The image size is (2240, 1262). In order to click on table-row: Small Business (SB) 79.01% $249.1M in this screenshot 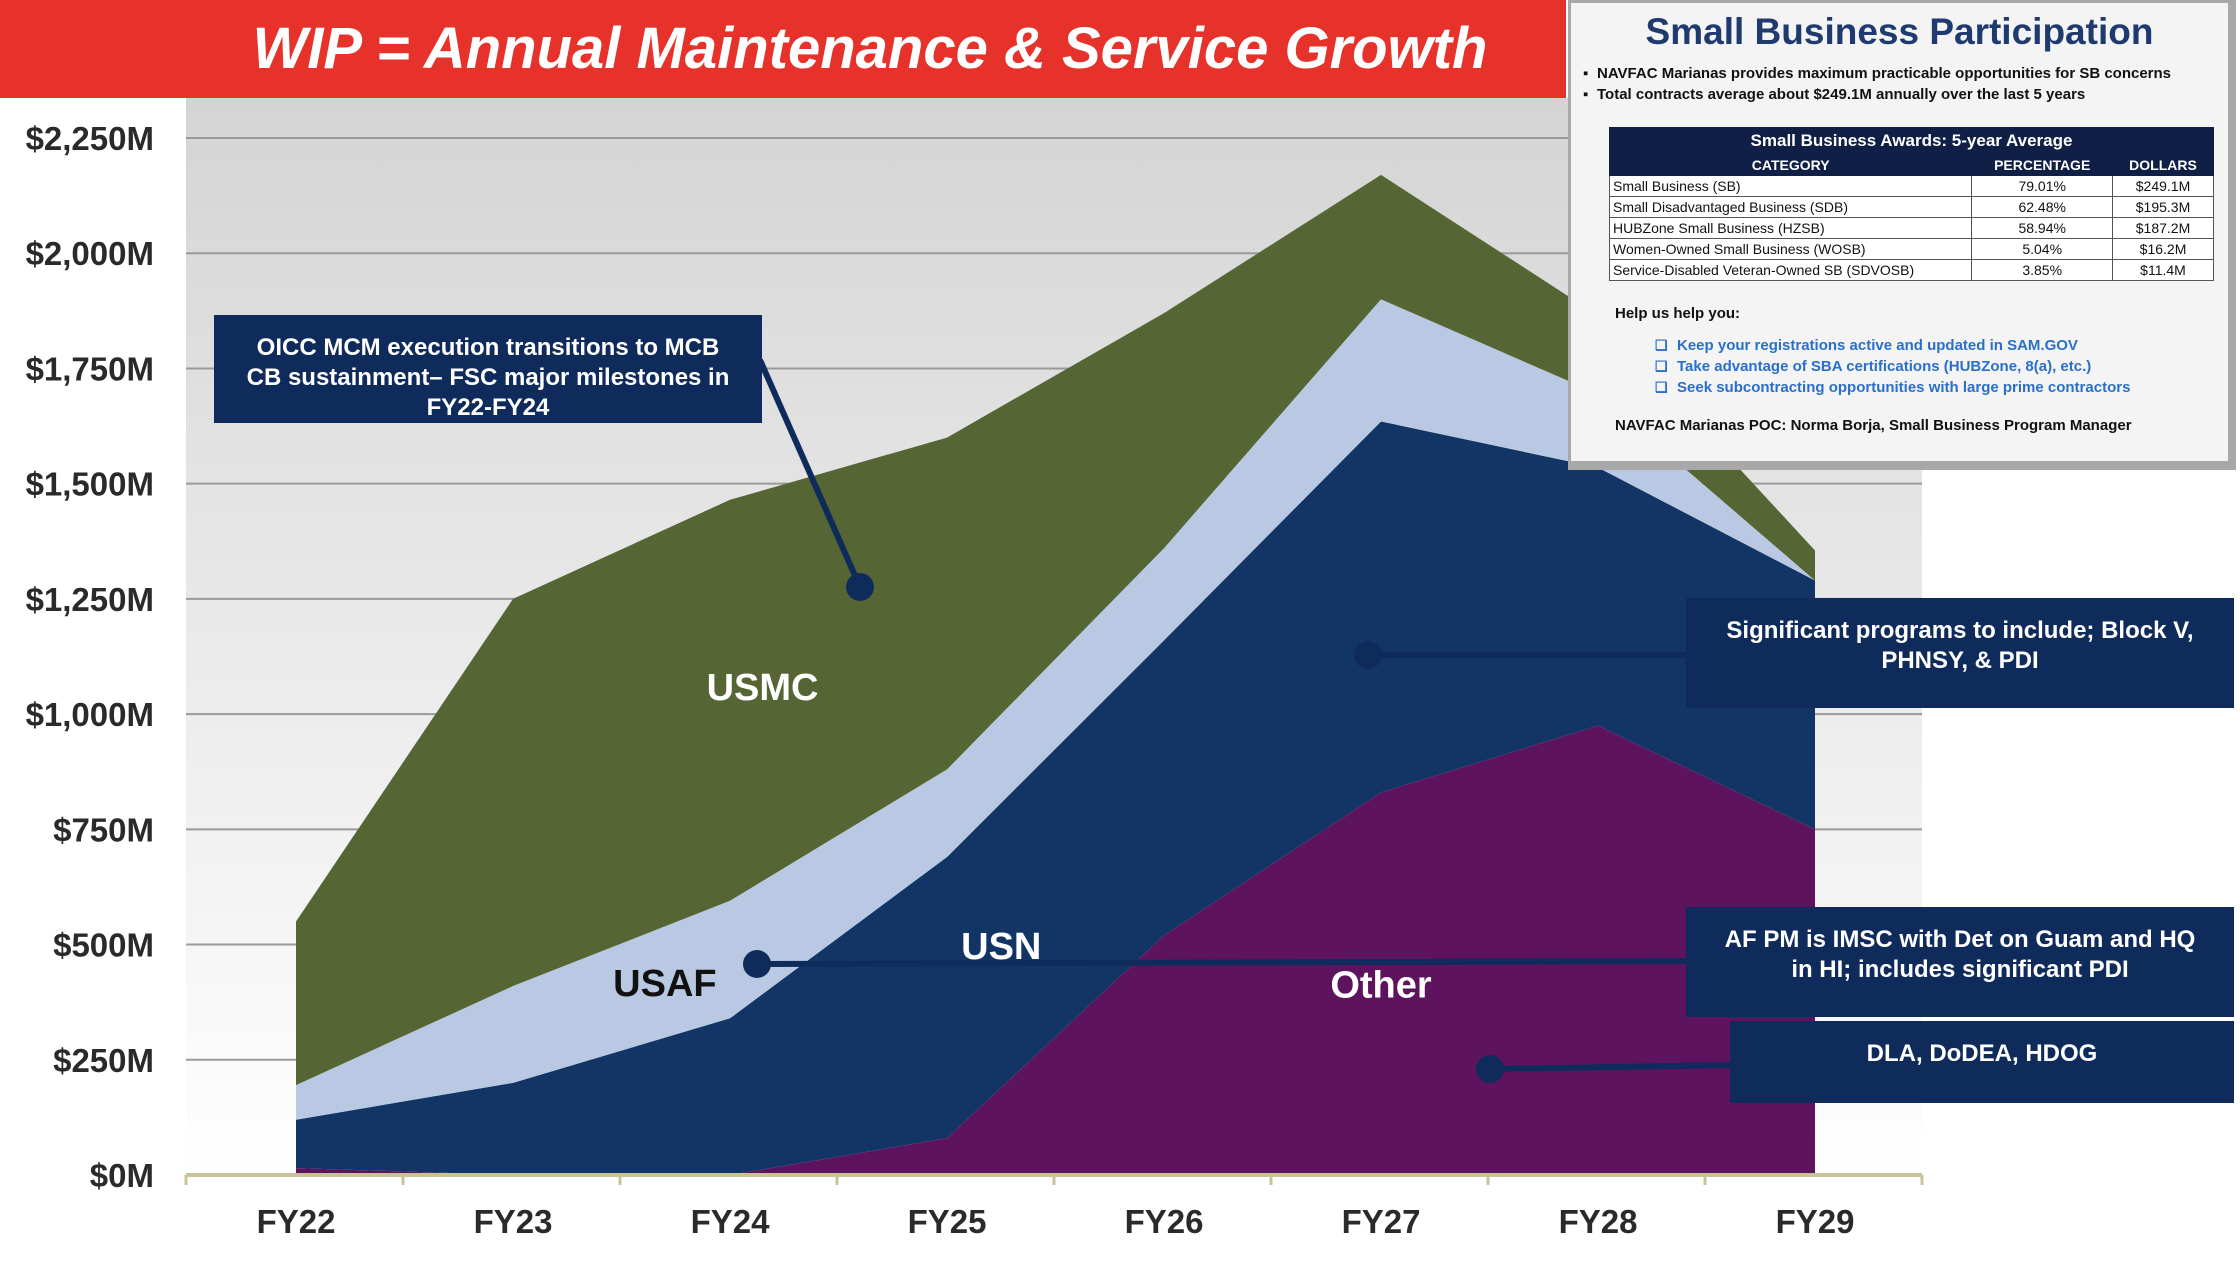, I will do `click(1911, 186)`.